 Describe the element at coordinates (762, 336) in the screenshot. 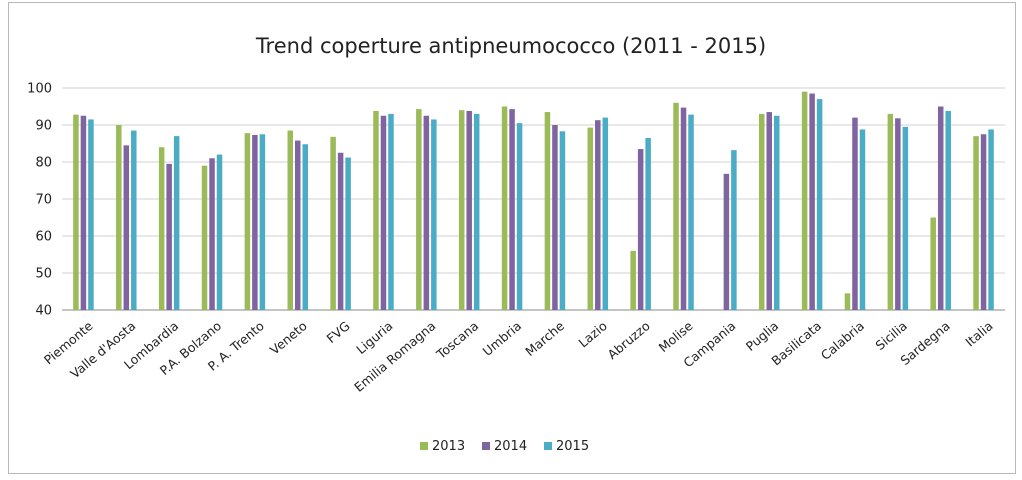

I see `x-tick-label: Puglia` at that location.